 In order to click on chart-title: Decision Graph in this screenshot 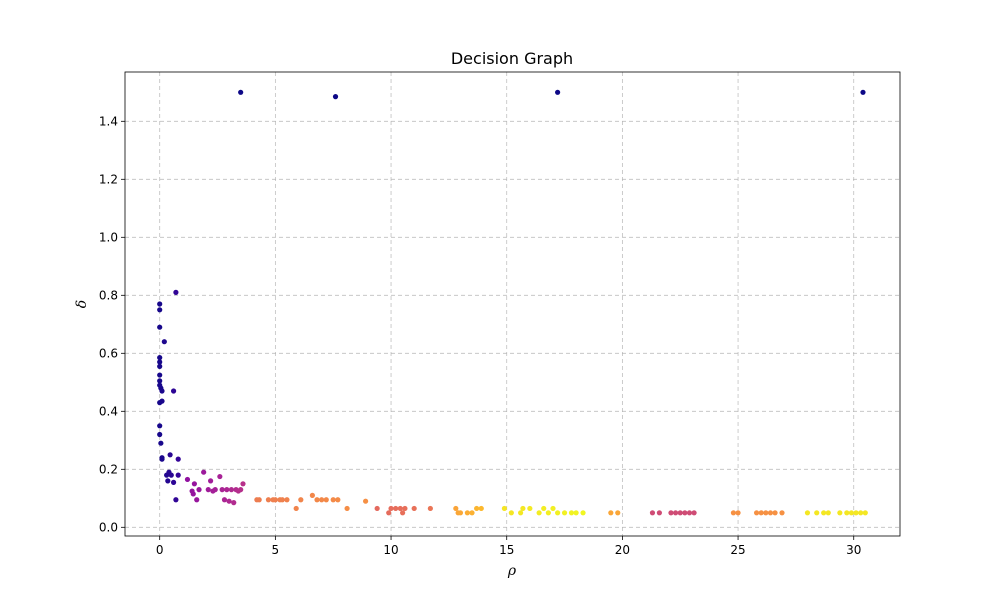, I will do `click(512, 58)`.